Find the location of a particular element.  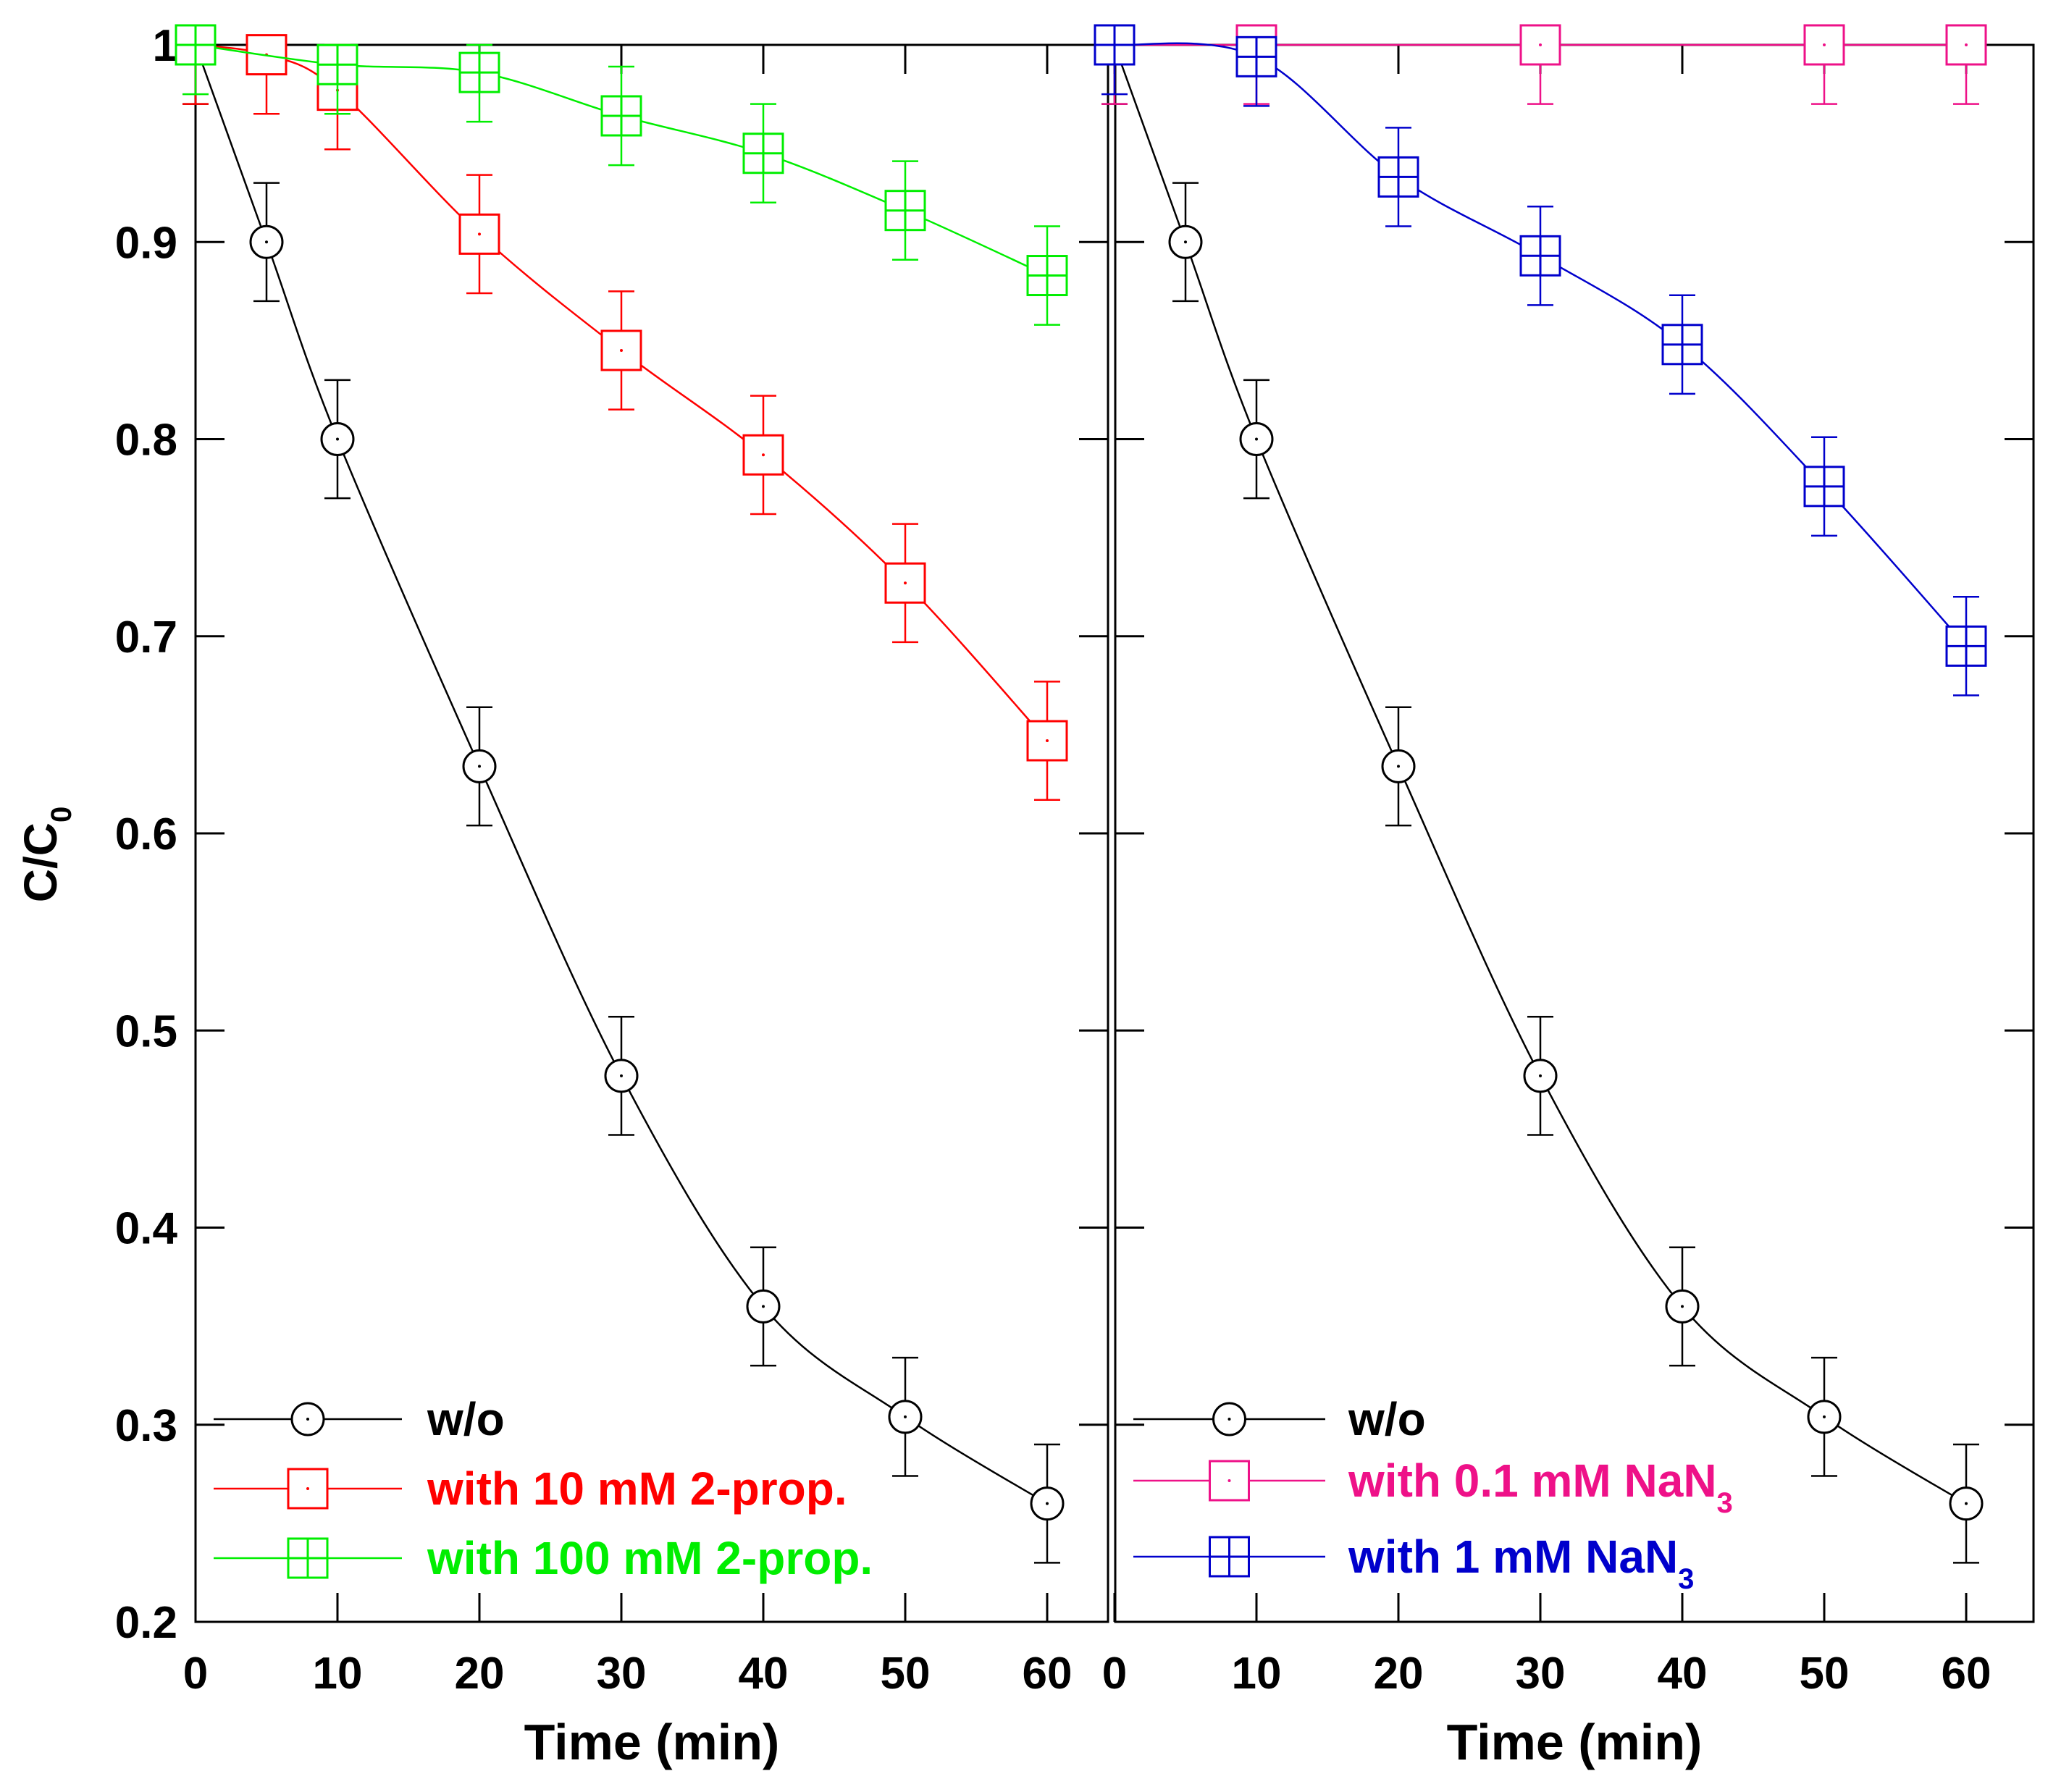

legend-label: with 10 mM 2-prop. is located at coordinates (637, 1489).